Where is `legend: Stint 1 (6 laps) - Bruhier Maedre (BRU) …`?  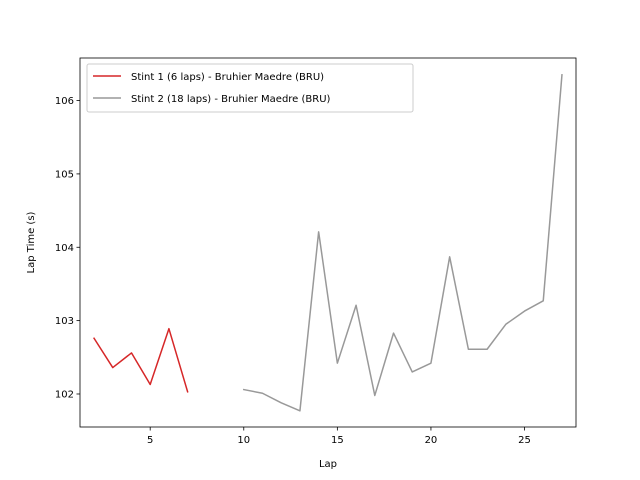 legend: Stint 1 (6 laps) - Bruhier Maedre (BRU) … is located at coordinates (250, 88).